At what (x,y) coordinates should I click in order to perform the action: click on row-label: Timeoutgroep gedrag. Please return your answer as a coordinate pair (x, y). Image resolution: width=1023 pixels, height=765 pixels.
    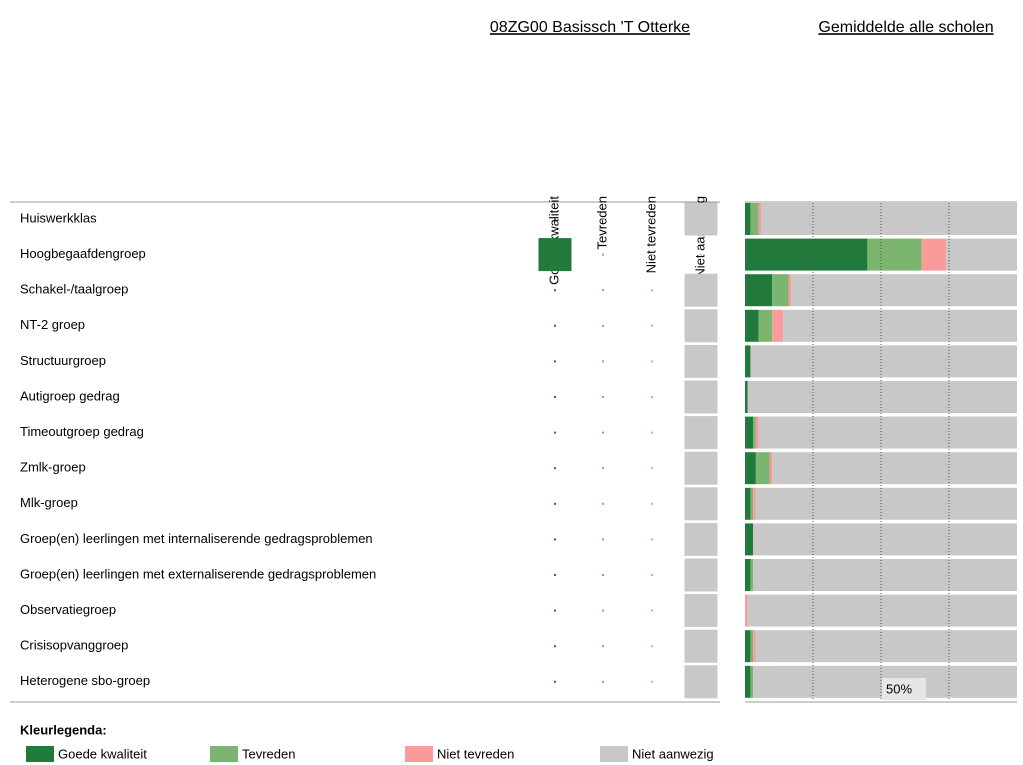
    Looking at the image, I should click on (82, 431).